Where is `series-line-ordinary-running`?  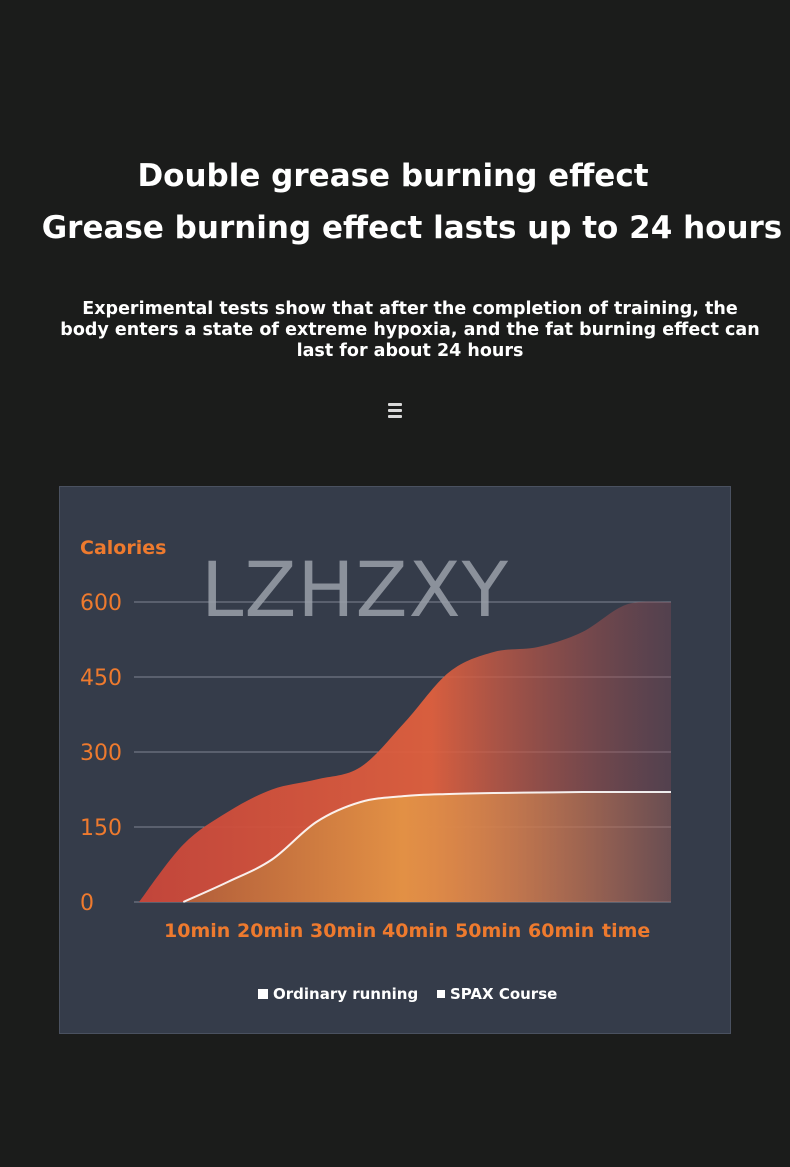 series-line-ordinary-running is located at coordinates (426, 846).